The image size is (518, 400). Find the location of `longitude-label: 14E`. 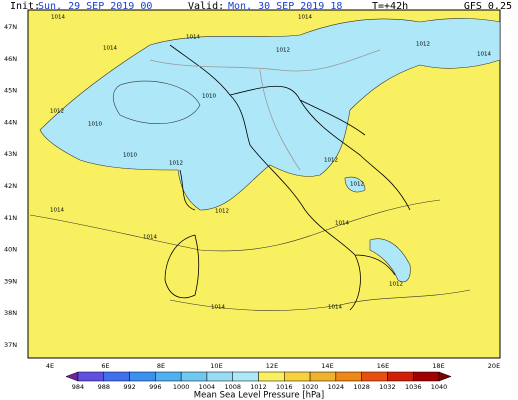

longitude-label: 14E is located at coordinates (327, 366).